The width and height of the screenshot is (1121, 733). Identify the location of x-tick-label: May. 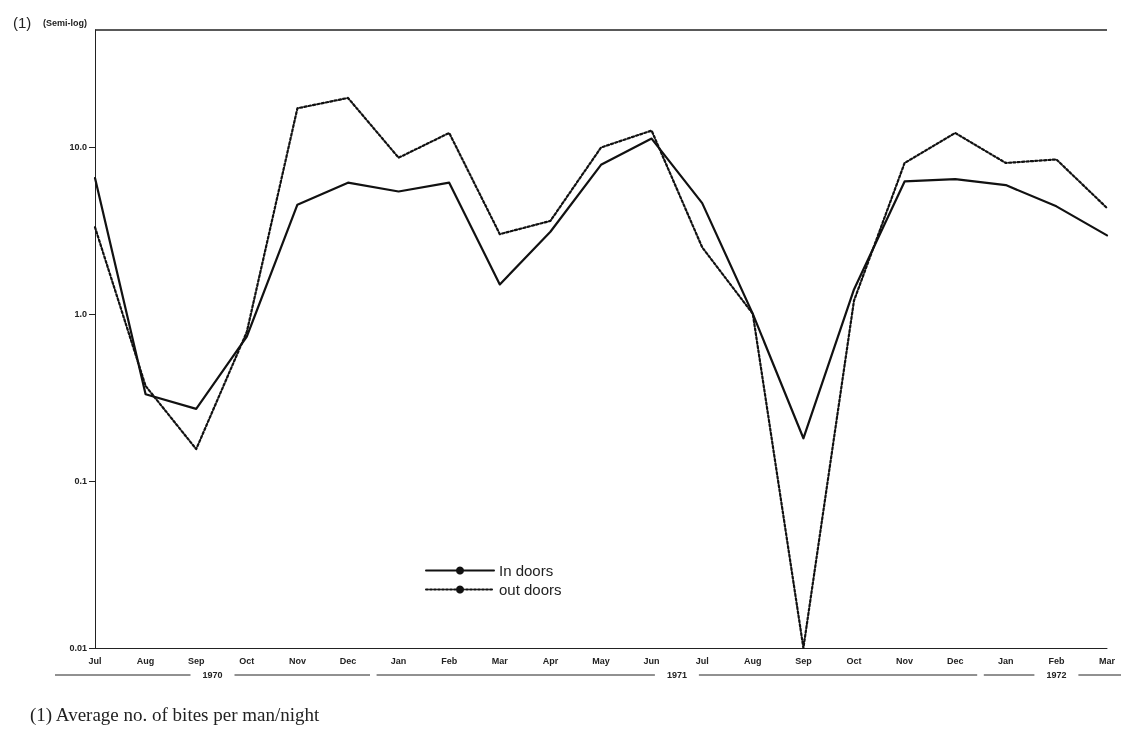
(601, 660).